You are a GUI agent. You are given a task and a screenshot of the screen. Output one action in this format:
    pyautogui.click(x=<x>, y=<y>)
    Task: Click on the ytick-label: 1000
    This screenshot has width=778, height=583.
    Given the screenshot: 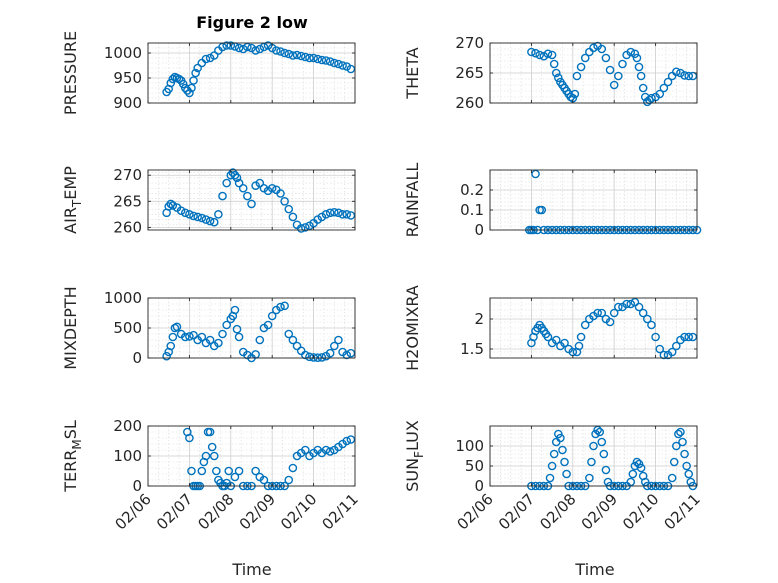 What is the action you would take?
    pyautogui.click(x=123, y=298)
    